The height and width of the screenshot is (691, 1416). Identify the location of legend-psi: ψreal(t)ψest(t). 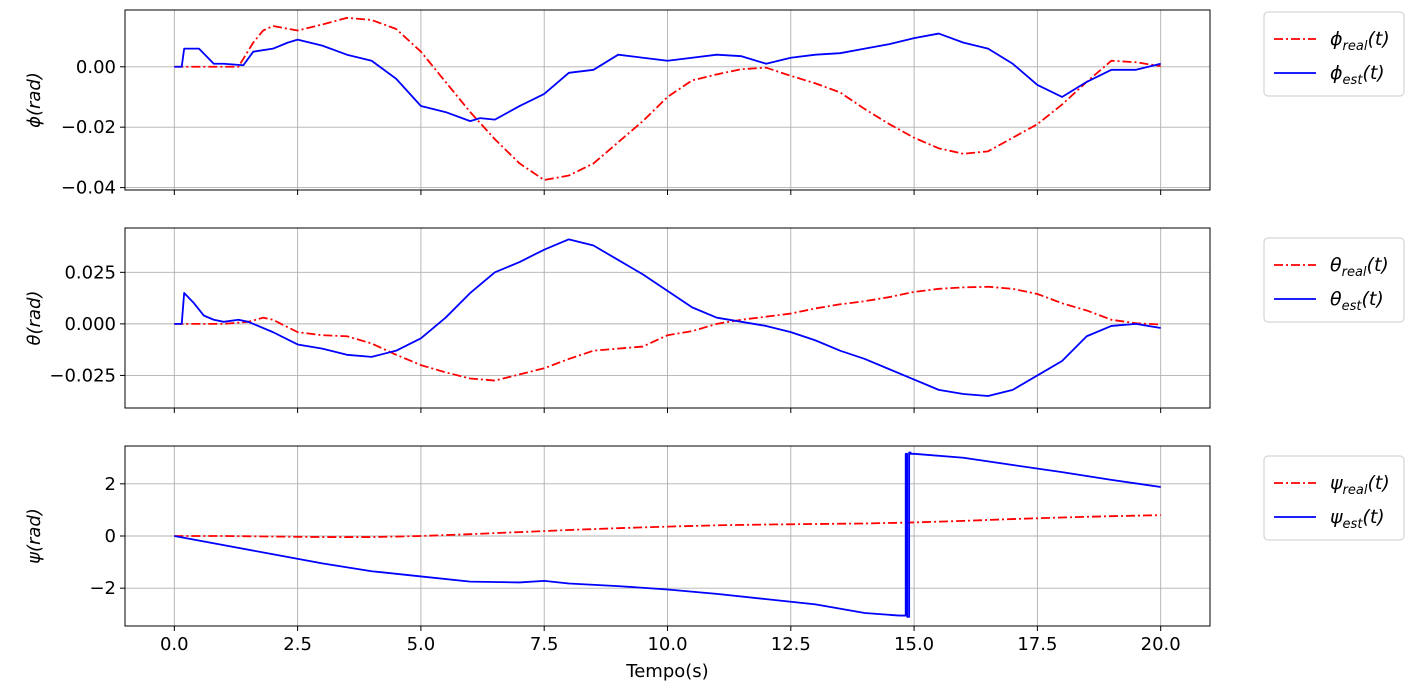
(1334, 498).